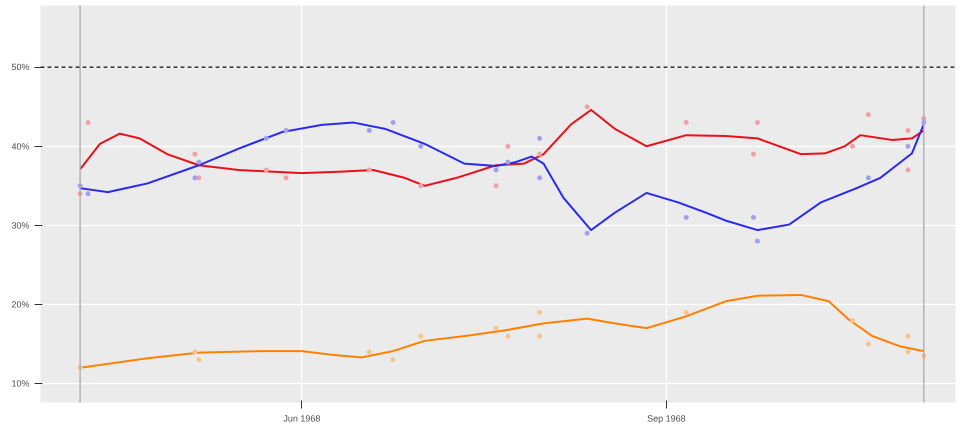 The image size is (960, 427). I want to click on y-tick-label: 20%, so click(20, 304).